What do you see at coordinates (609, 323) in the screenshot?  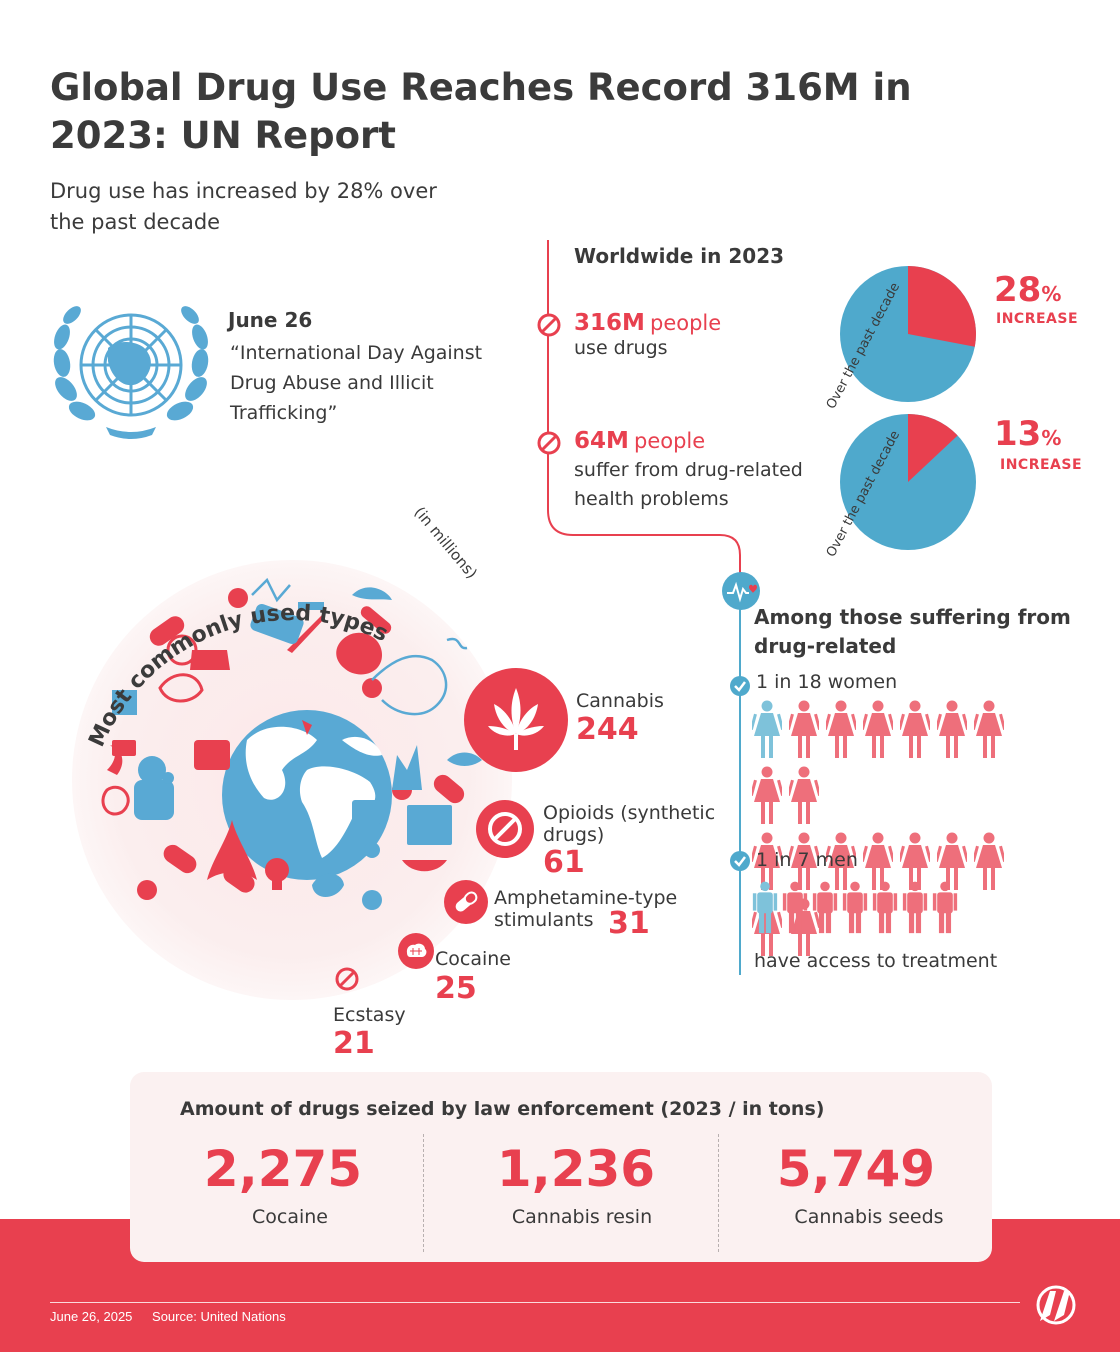 I see `stat-users-value: 316M` at bounding box center [609, 323].